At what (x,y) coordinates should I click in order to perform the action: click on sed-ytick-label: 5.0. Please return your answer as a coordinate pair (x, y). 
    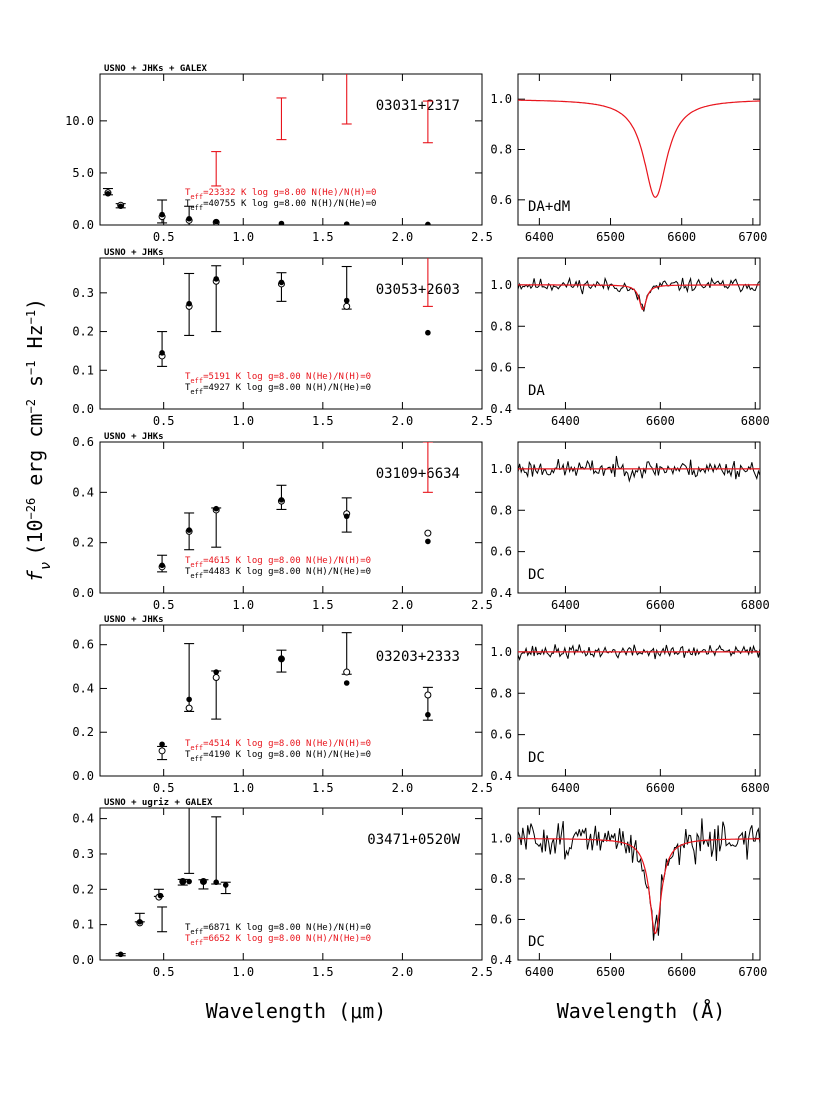
    Looking at the image, I should click on (83, 173).